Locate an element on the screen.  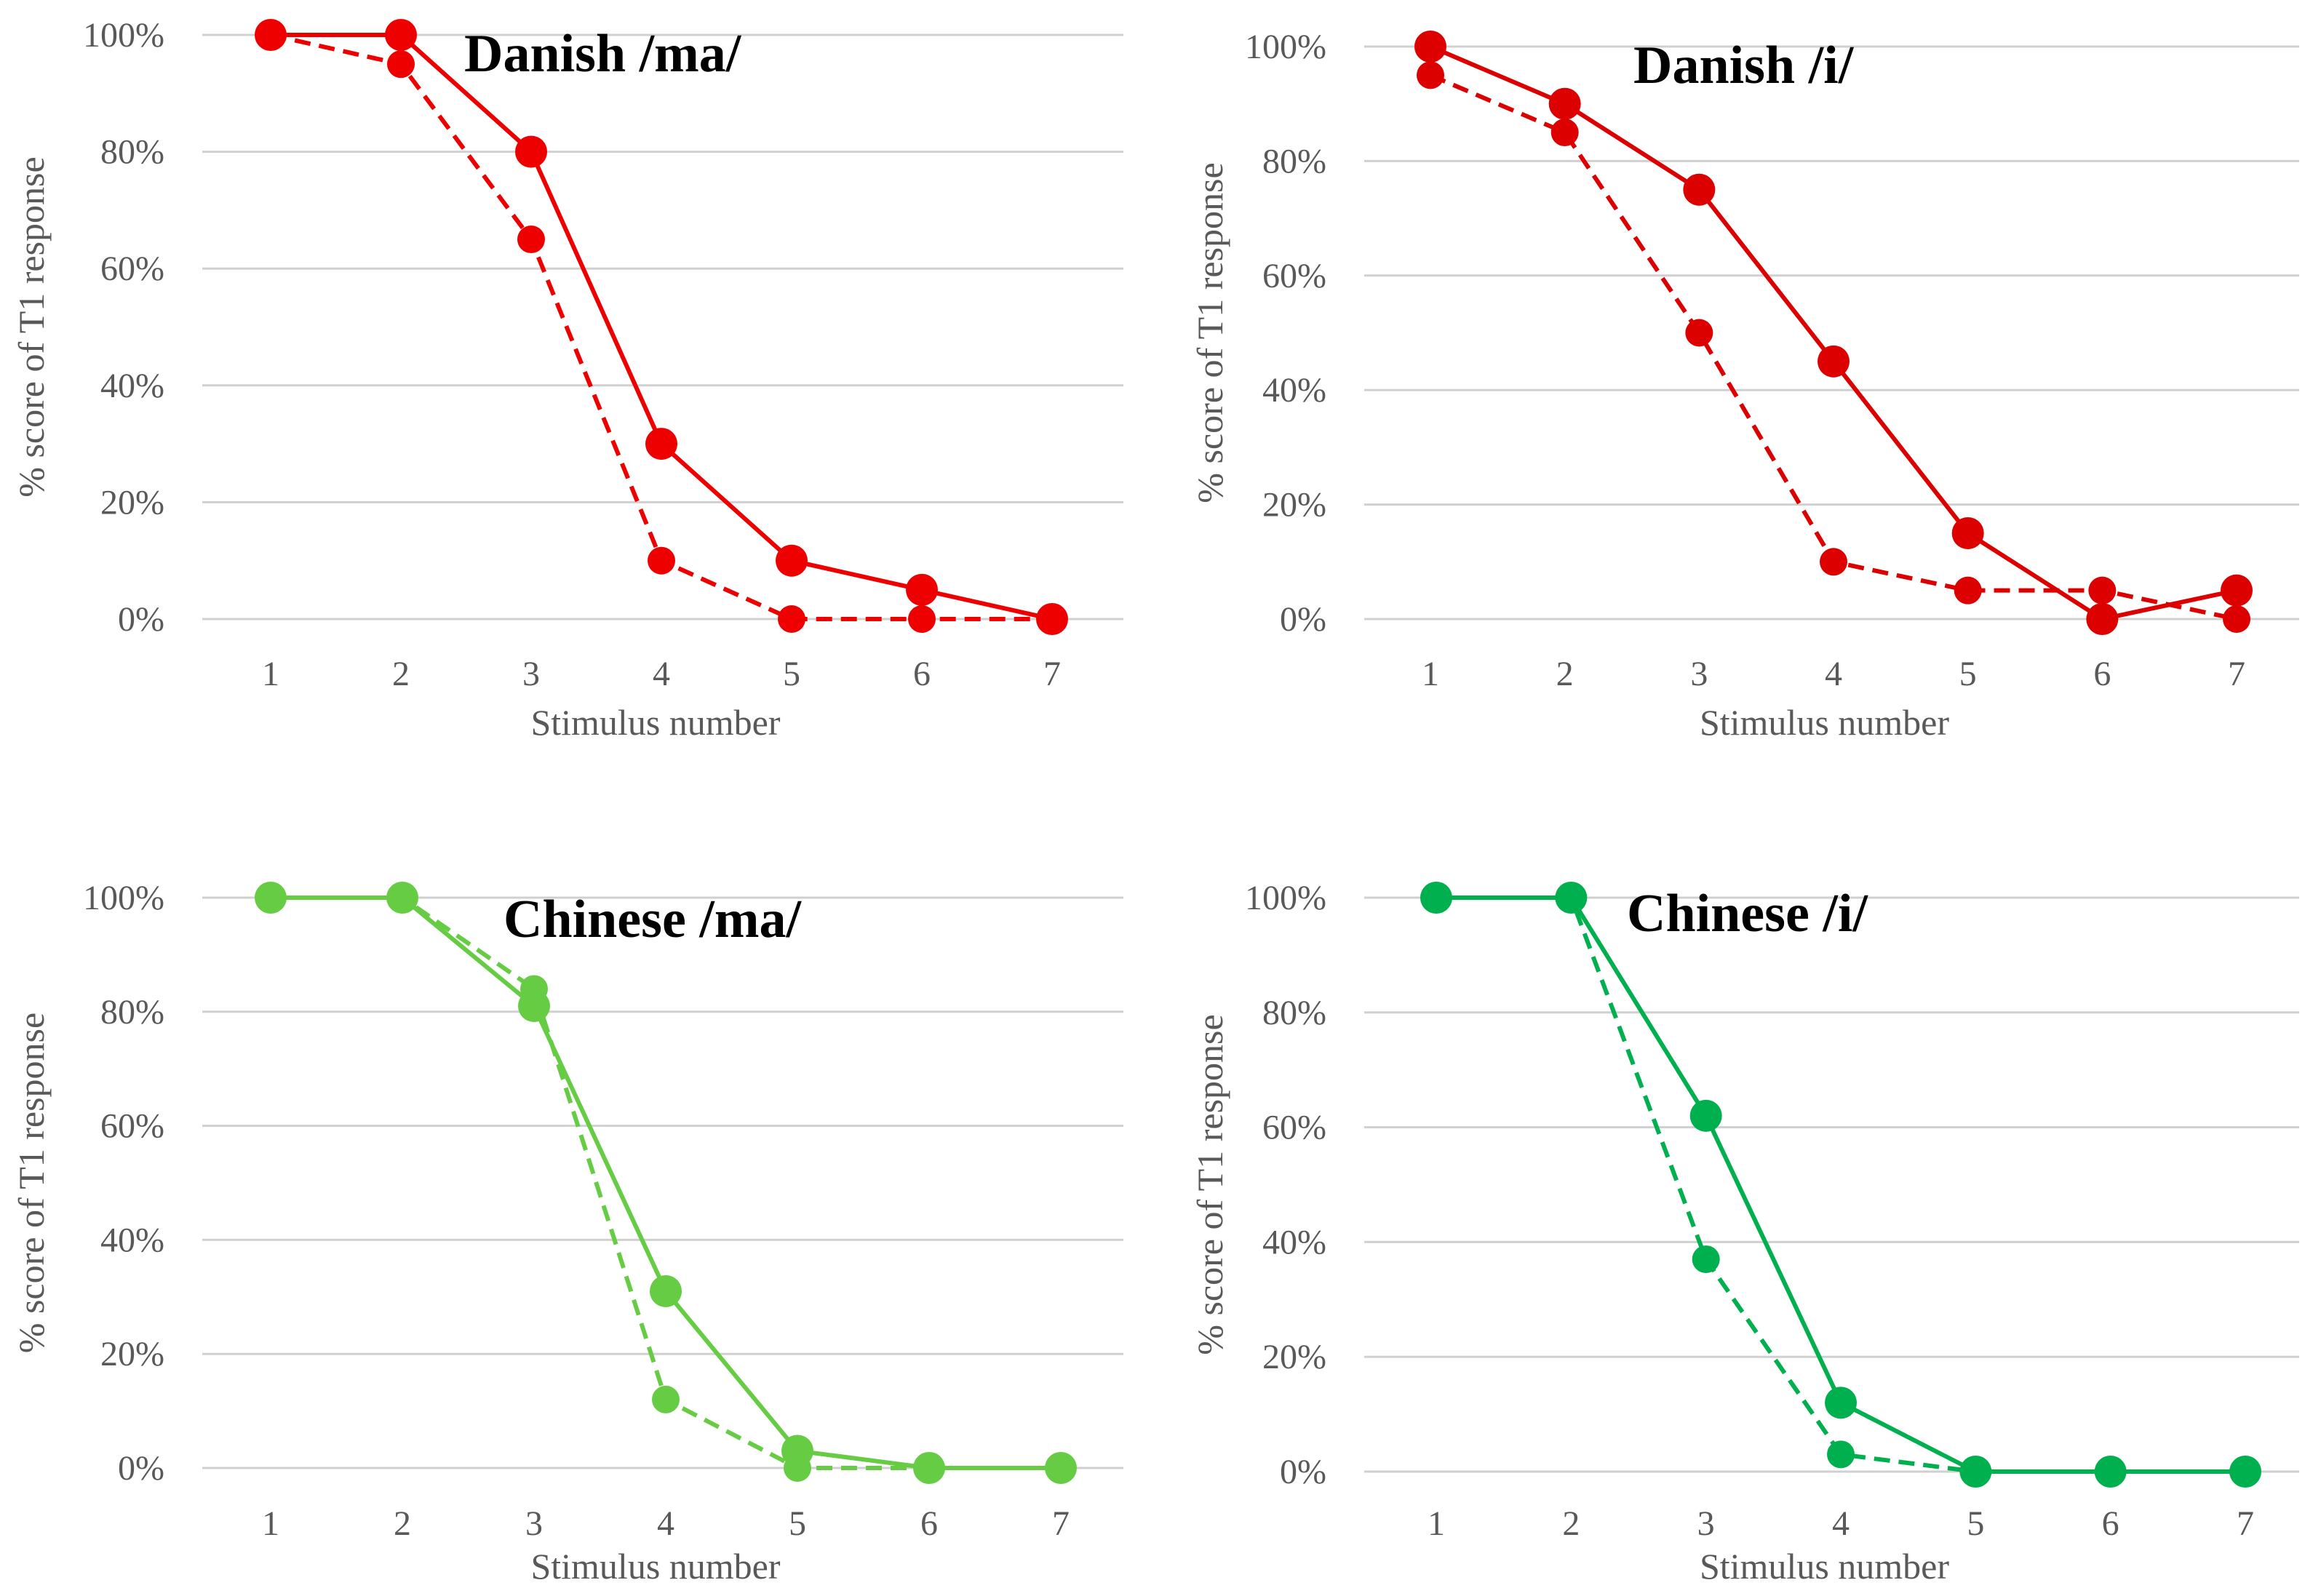
chart-title: Danish /ma/ is located at coordinates (603, 54).